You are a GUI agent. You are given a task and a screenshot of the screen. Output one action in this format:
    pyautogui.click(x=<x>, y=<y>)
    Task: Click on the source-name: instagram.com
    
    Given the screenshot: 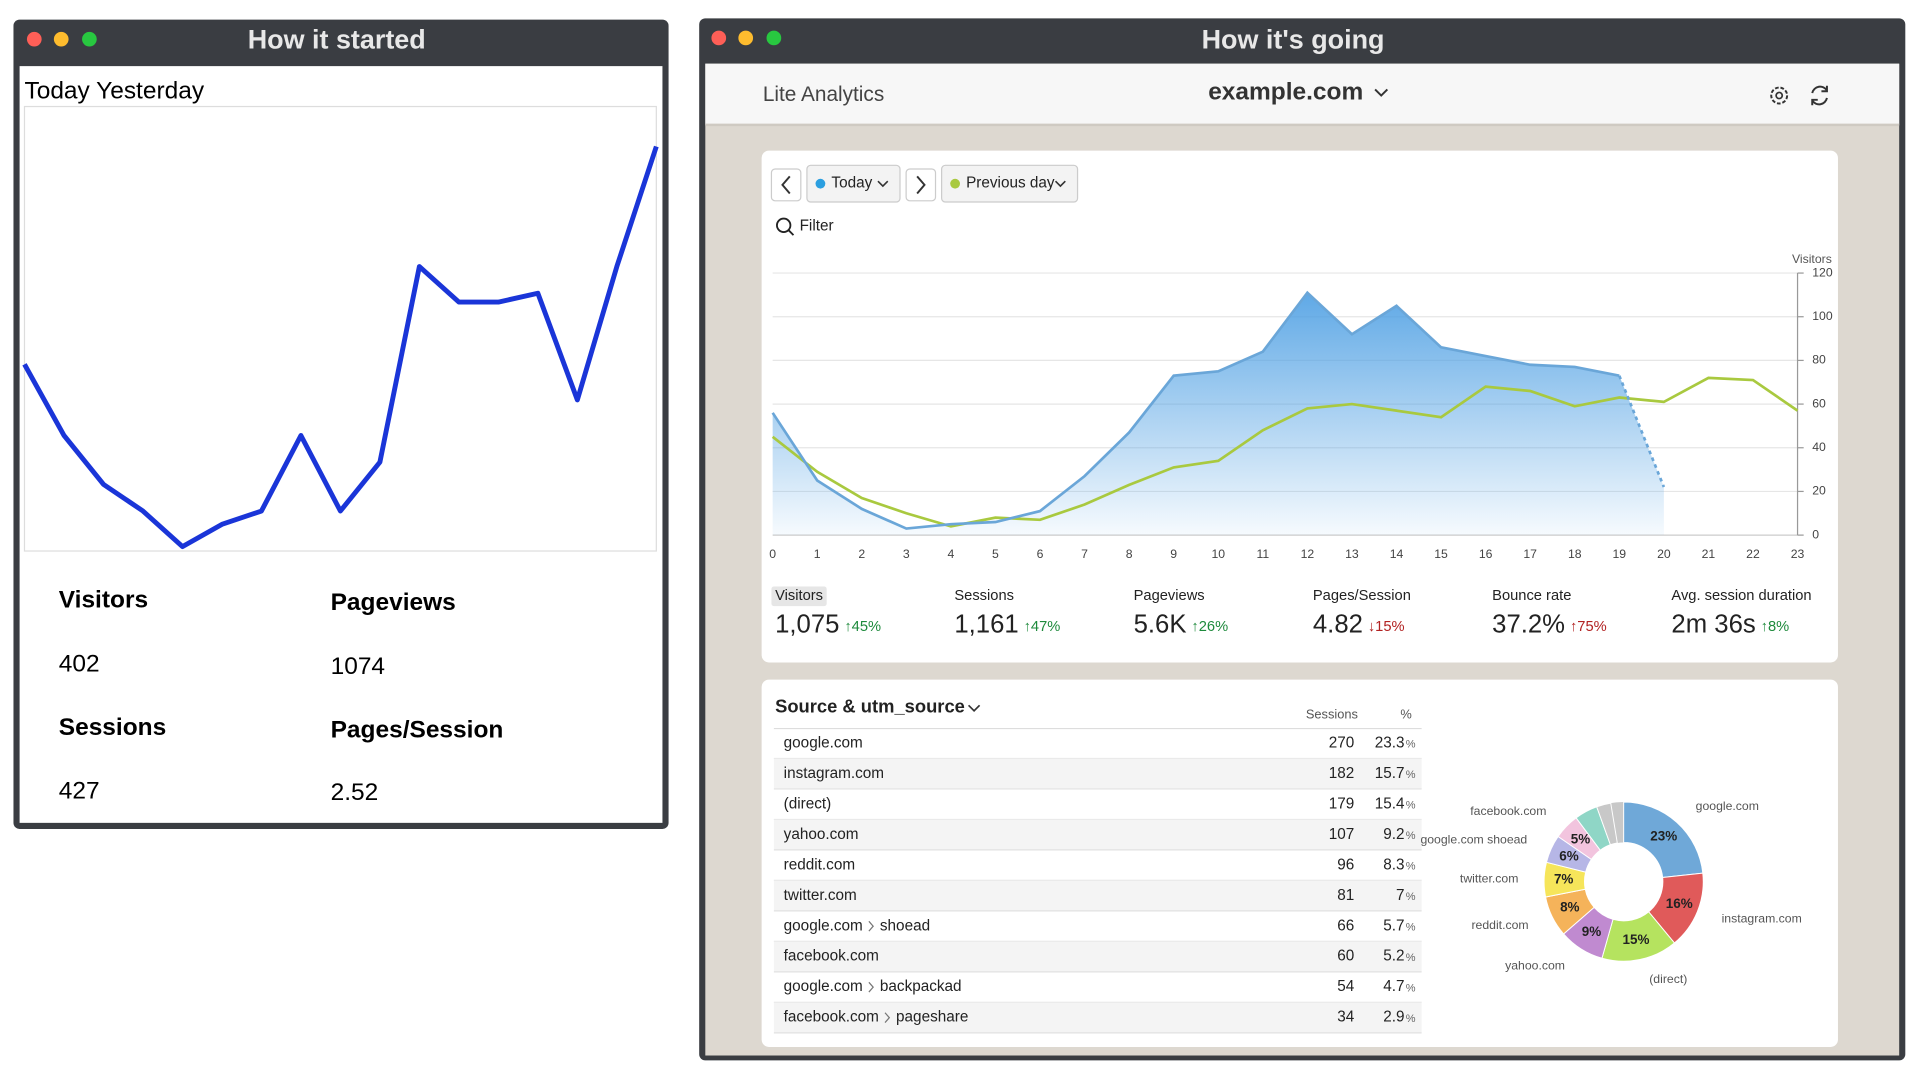 What is the action you would take?
    pyautogui.click(x=834, y=773)
    